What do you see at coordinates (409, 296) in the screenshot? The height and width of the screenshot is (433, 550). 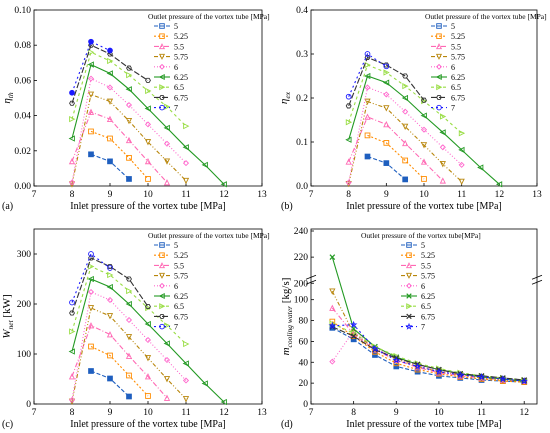 I see `panel-d-legend-marker` at bounding box center [409, 296].